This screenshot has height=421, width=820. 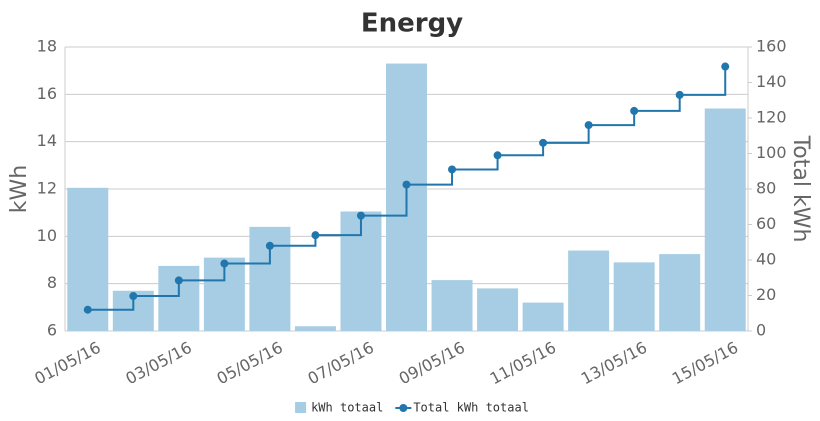 I want to click on y2-axis-title: Total kWh, so click(x=800, y=189).